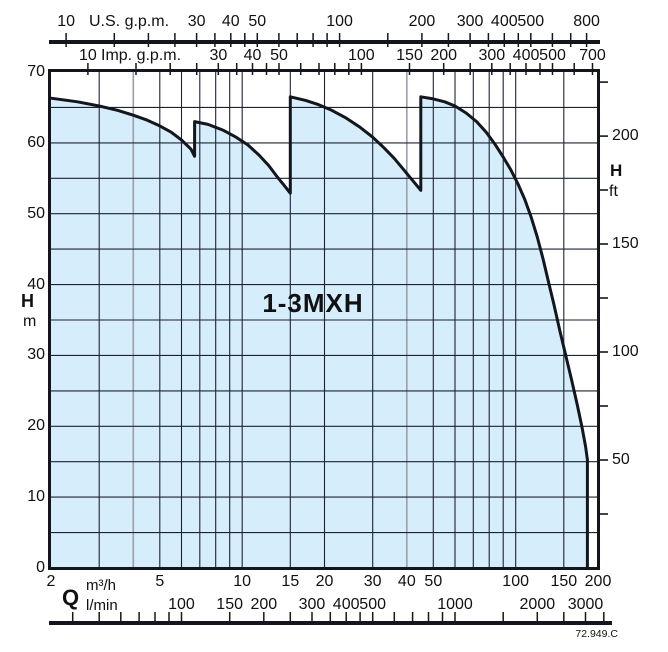 This screenshot has height=652, width=668. Describe the element at coordinates (196, 21) in the screenshot. I see `us-gpm-tick-label: 30` at that location.